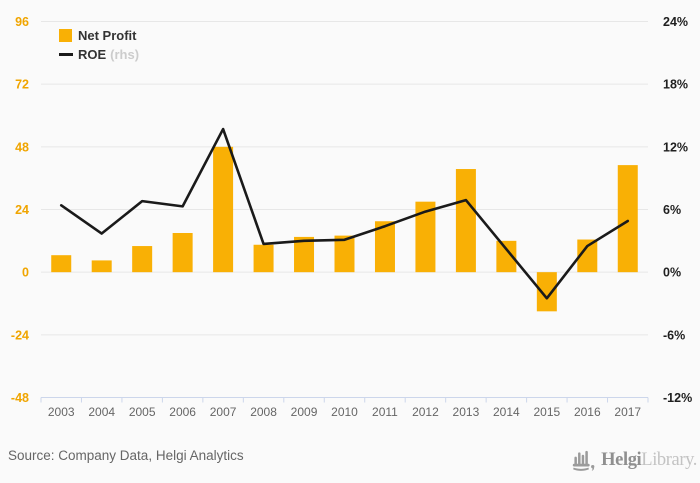 The width and height of the screenshot is (700, 483). What do you see at coordinates (587, 256) in the screenshot?
I see `bar-2016` at bounding box center [587, 256].